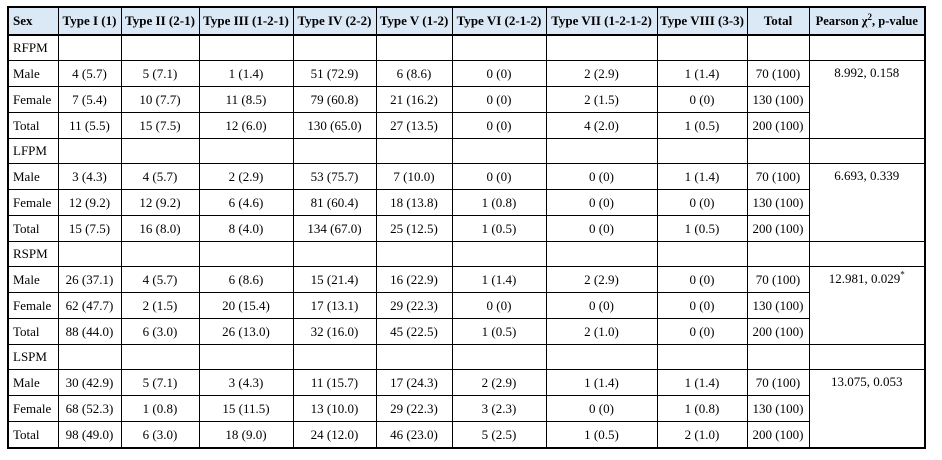 The image size is (942, 460). What do you see at coordinates (160, 73) in the screenshot?
I see `data-cell: 5 (7.1)` at bounding box center [160, 73].